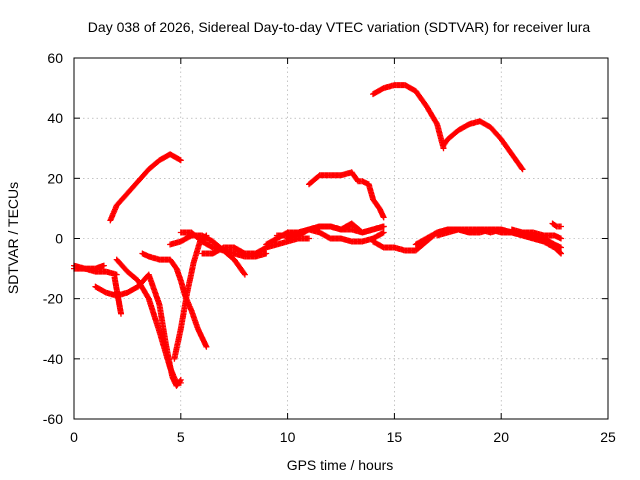 The image size is (640, 480). I want to click on x-tick-label: 15, so click(395, 437).